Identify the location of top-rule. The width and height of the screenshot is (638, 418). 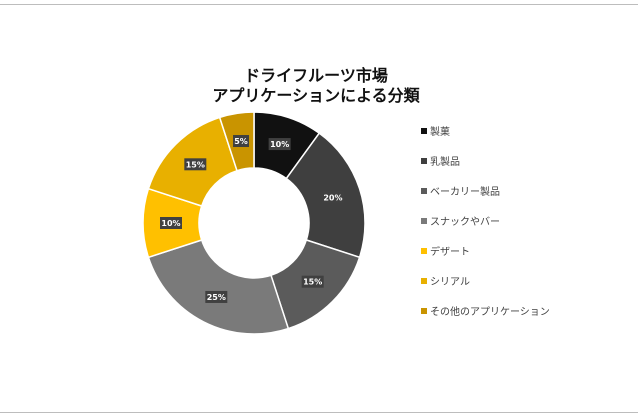
(319, 4).